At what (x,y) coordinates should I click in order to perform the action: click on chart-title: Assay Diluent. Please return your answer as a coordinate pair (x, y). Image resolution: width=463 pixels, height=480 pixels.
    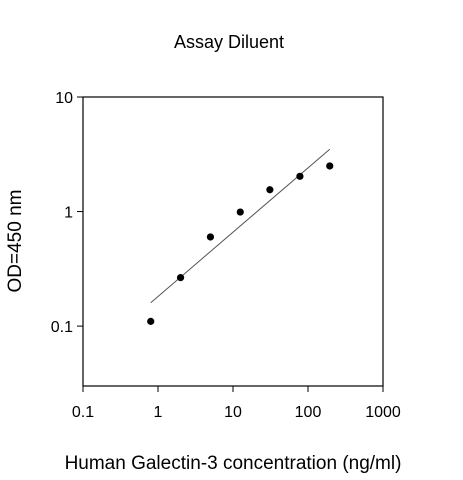
    Looking at the image, I should click on (229, 42).